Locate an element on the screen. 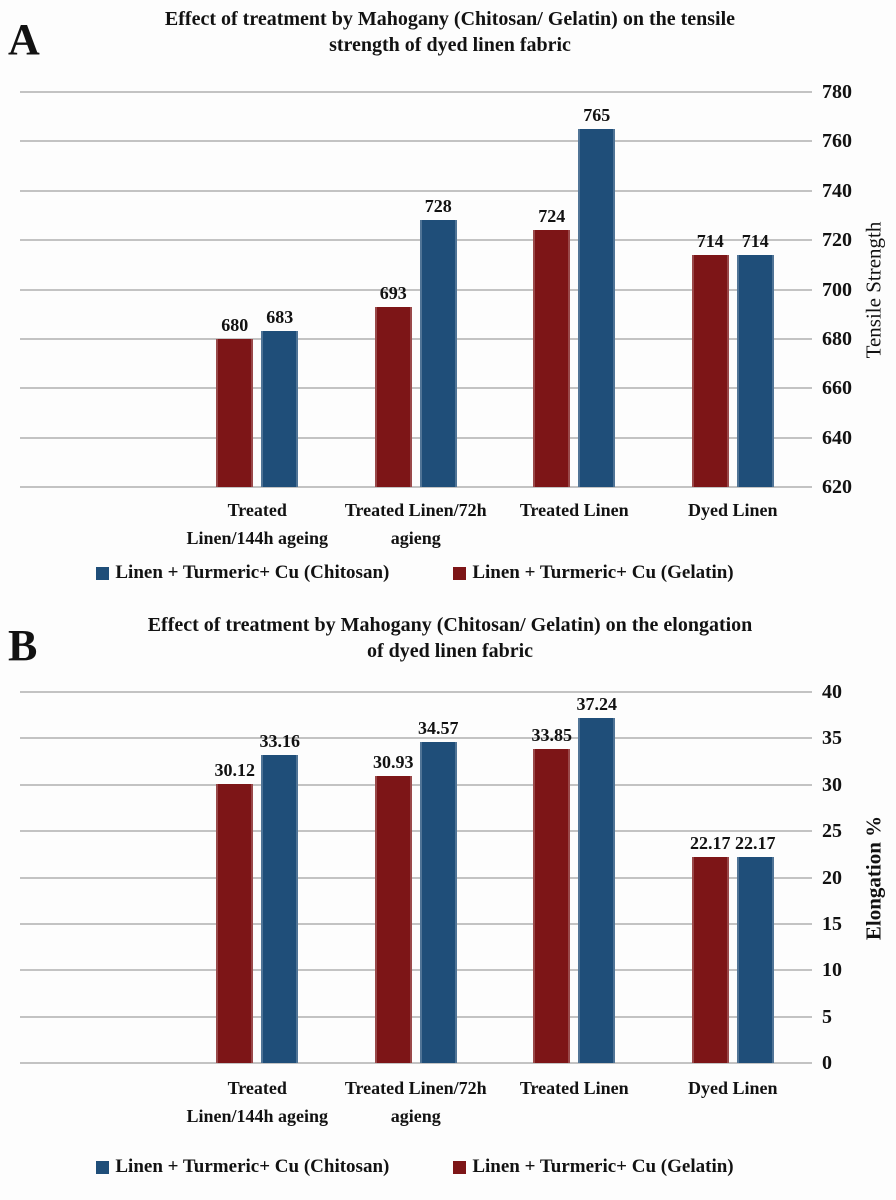 This screenshot has height=1200, width=896. bar-value-label: 33.85 is located at coordinates (552, 735).